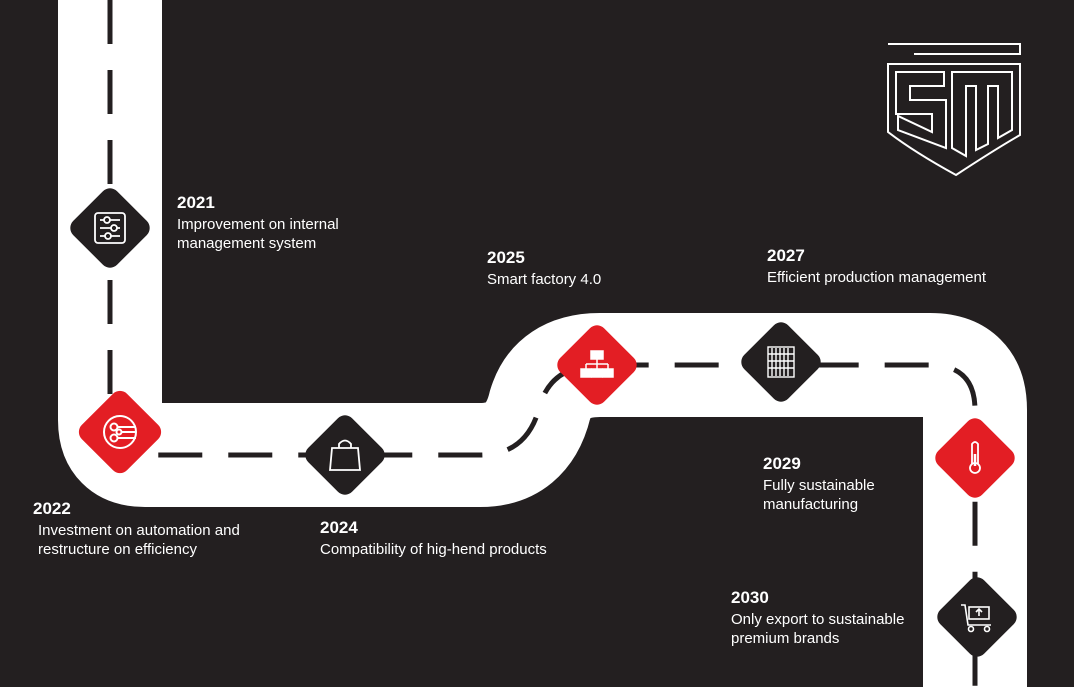 The image size is (1074, 687). I want to click on sm-logo, so click(954, 110).